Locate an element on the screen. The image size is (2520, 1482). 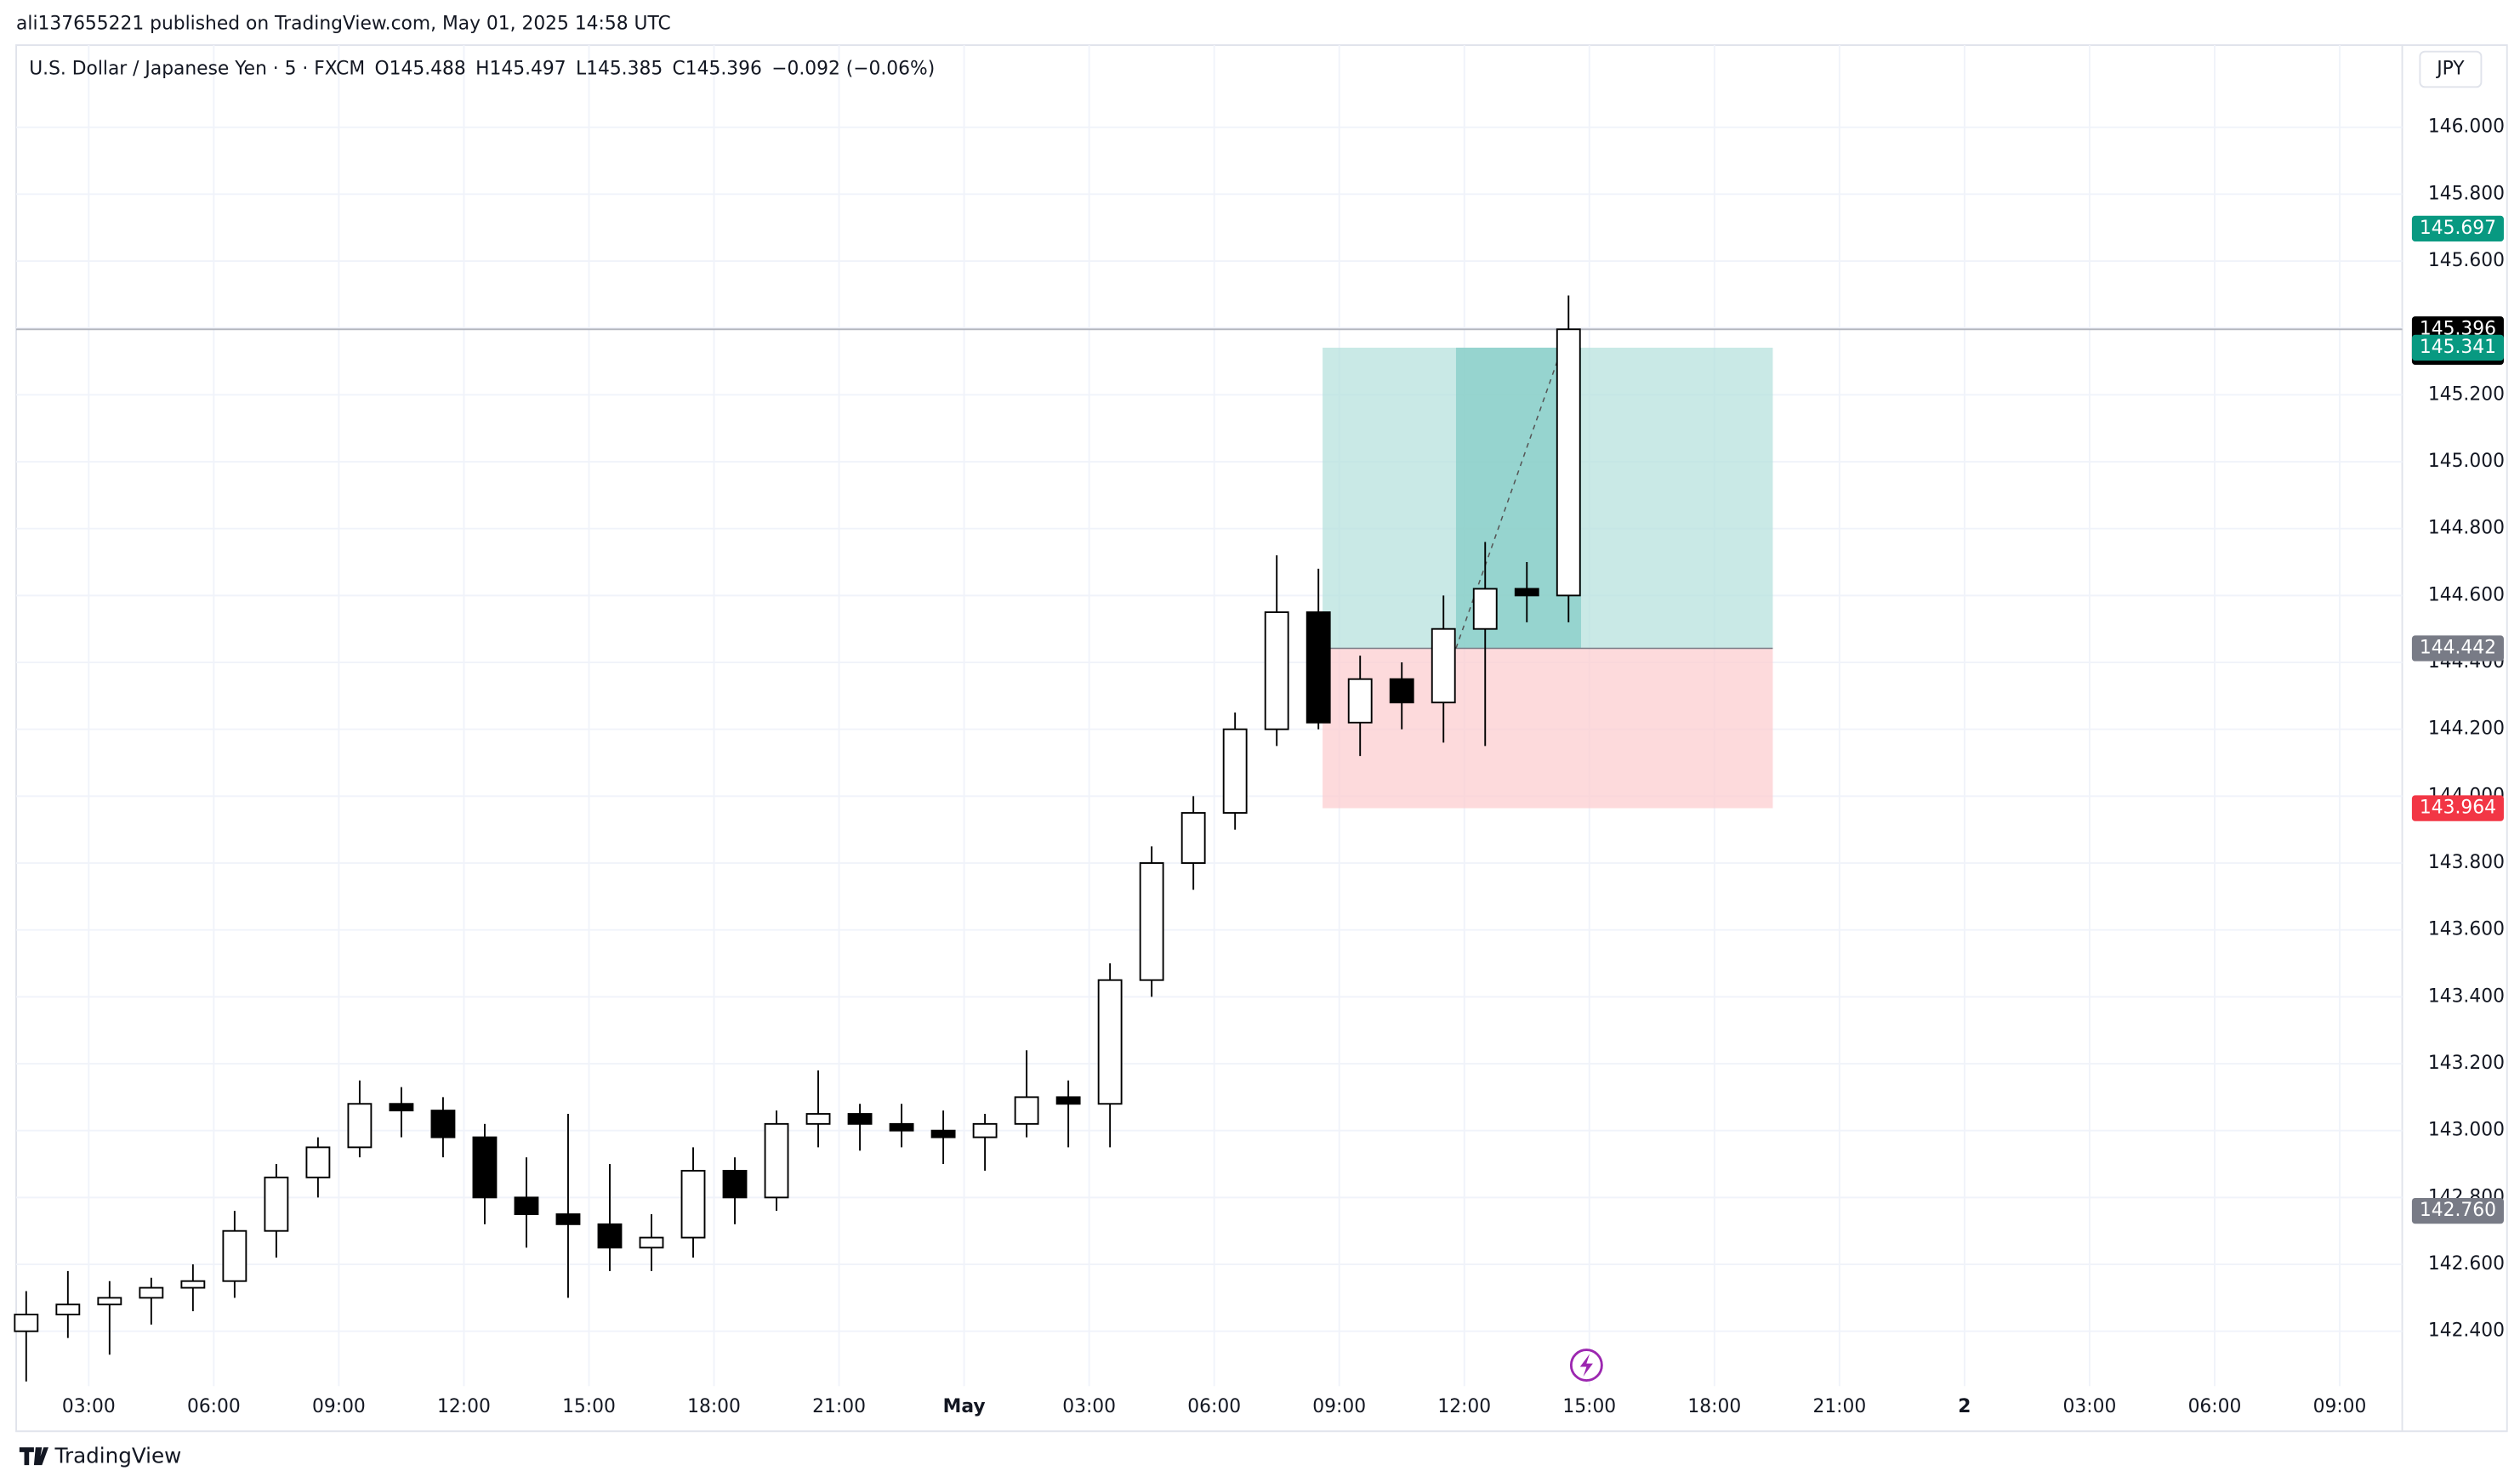
y-tick-label: 145.000 is located at coordinates (2466, 462).